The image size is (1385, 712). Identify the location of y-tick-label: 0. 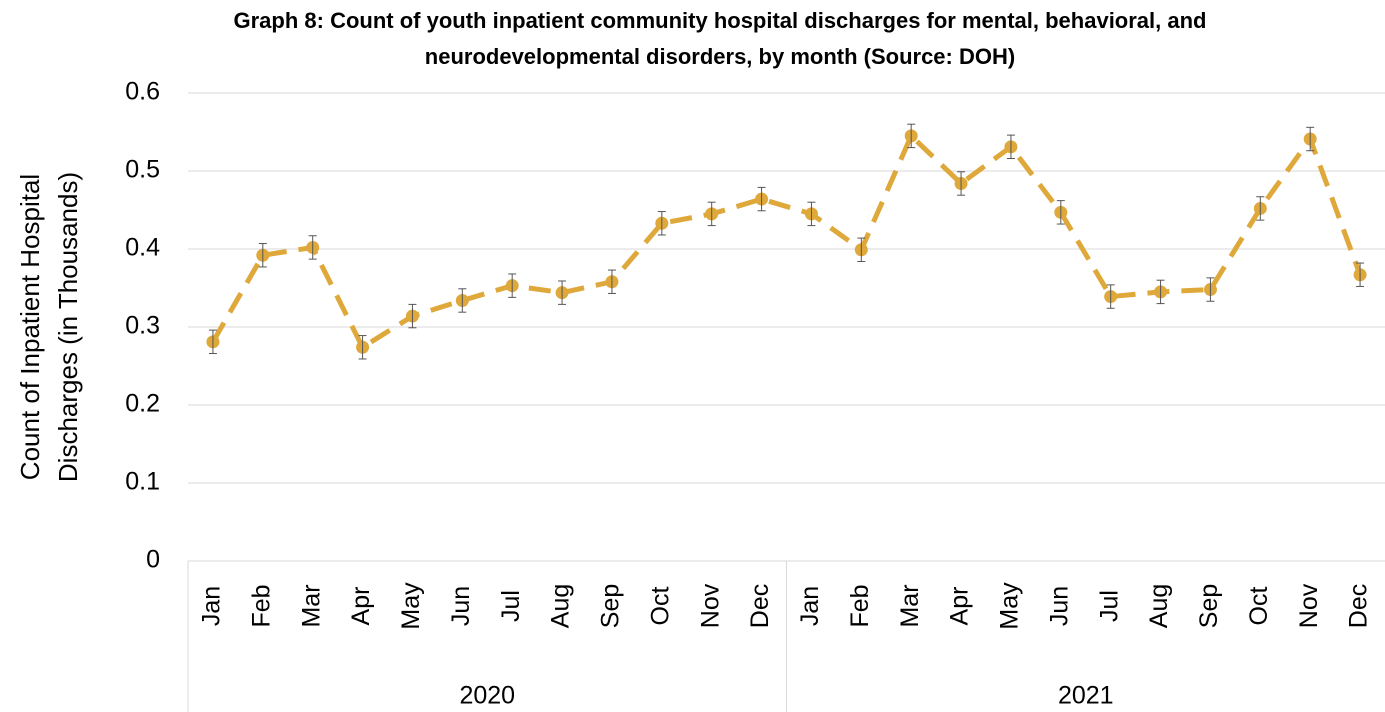
(153, 560).